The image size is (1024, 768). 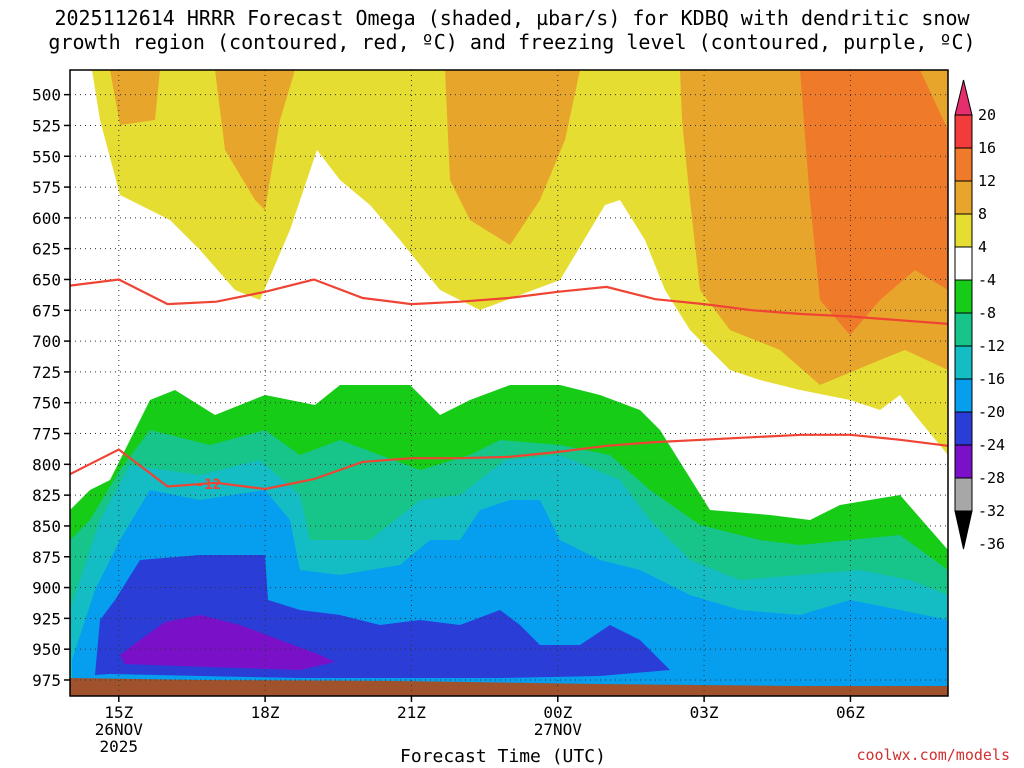 What do you see at coordinates (46, 526) in the screenshot?
I see `y-tick-label: 850` at bounding box center [46, 526].